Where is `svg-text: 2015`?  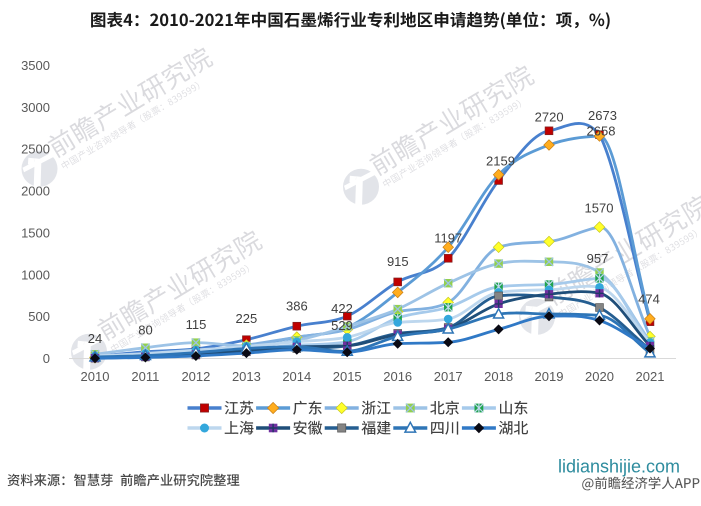 svg-text: 2015 is located at coordinates (347, 376).